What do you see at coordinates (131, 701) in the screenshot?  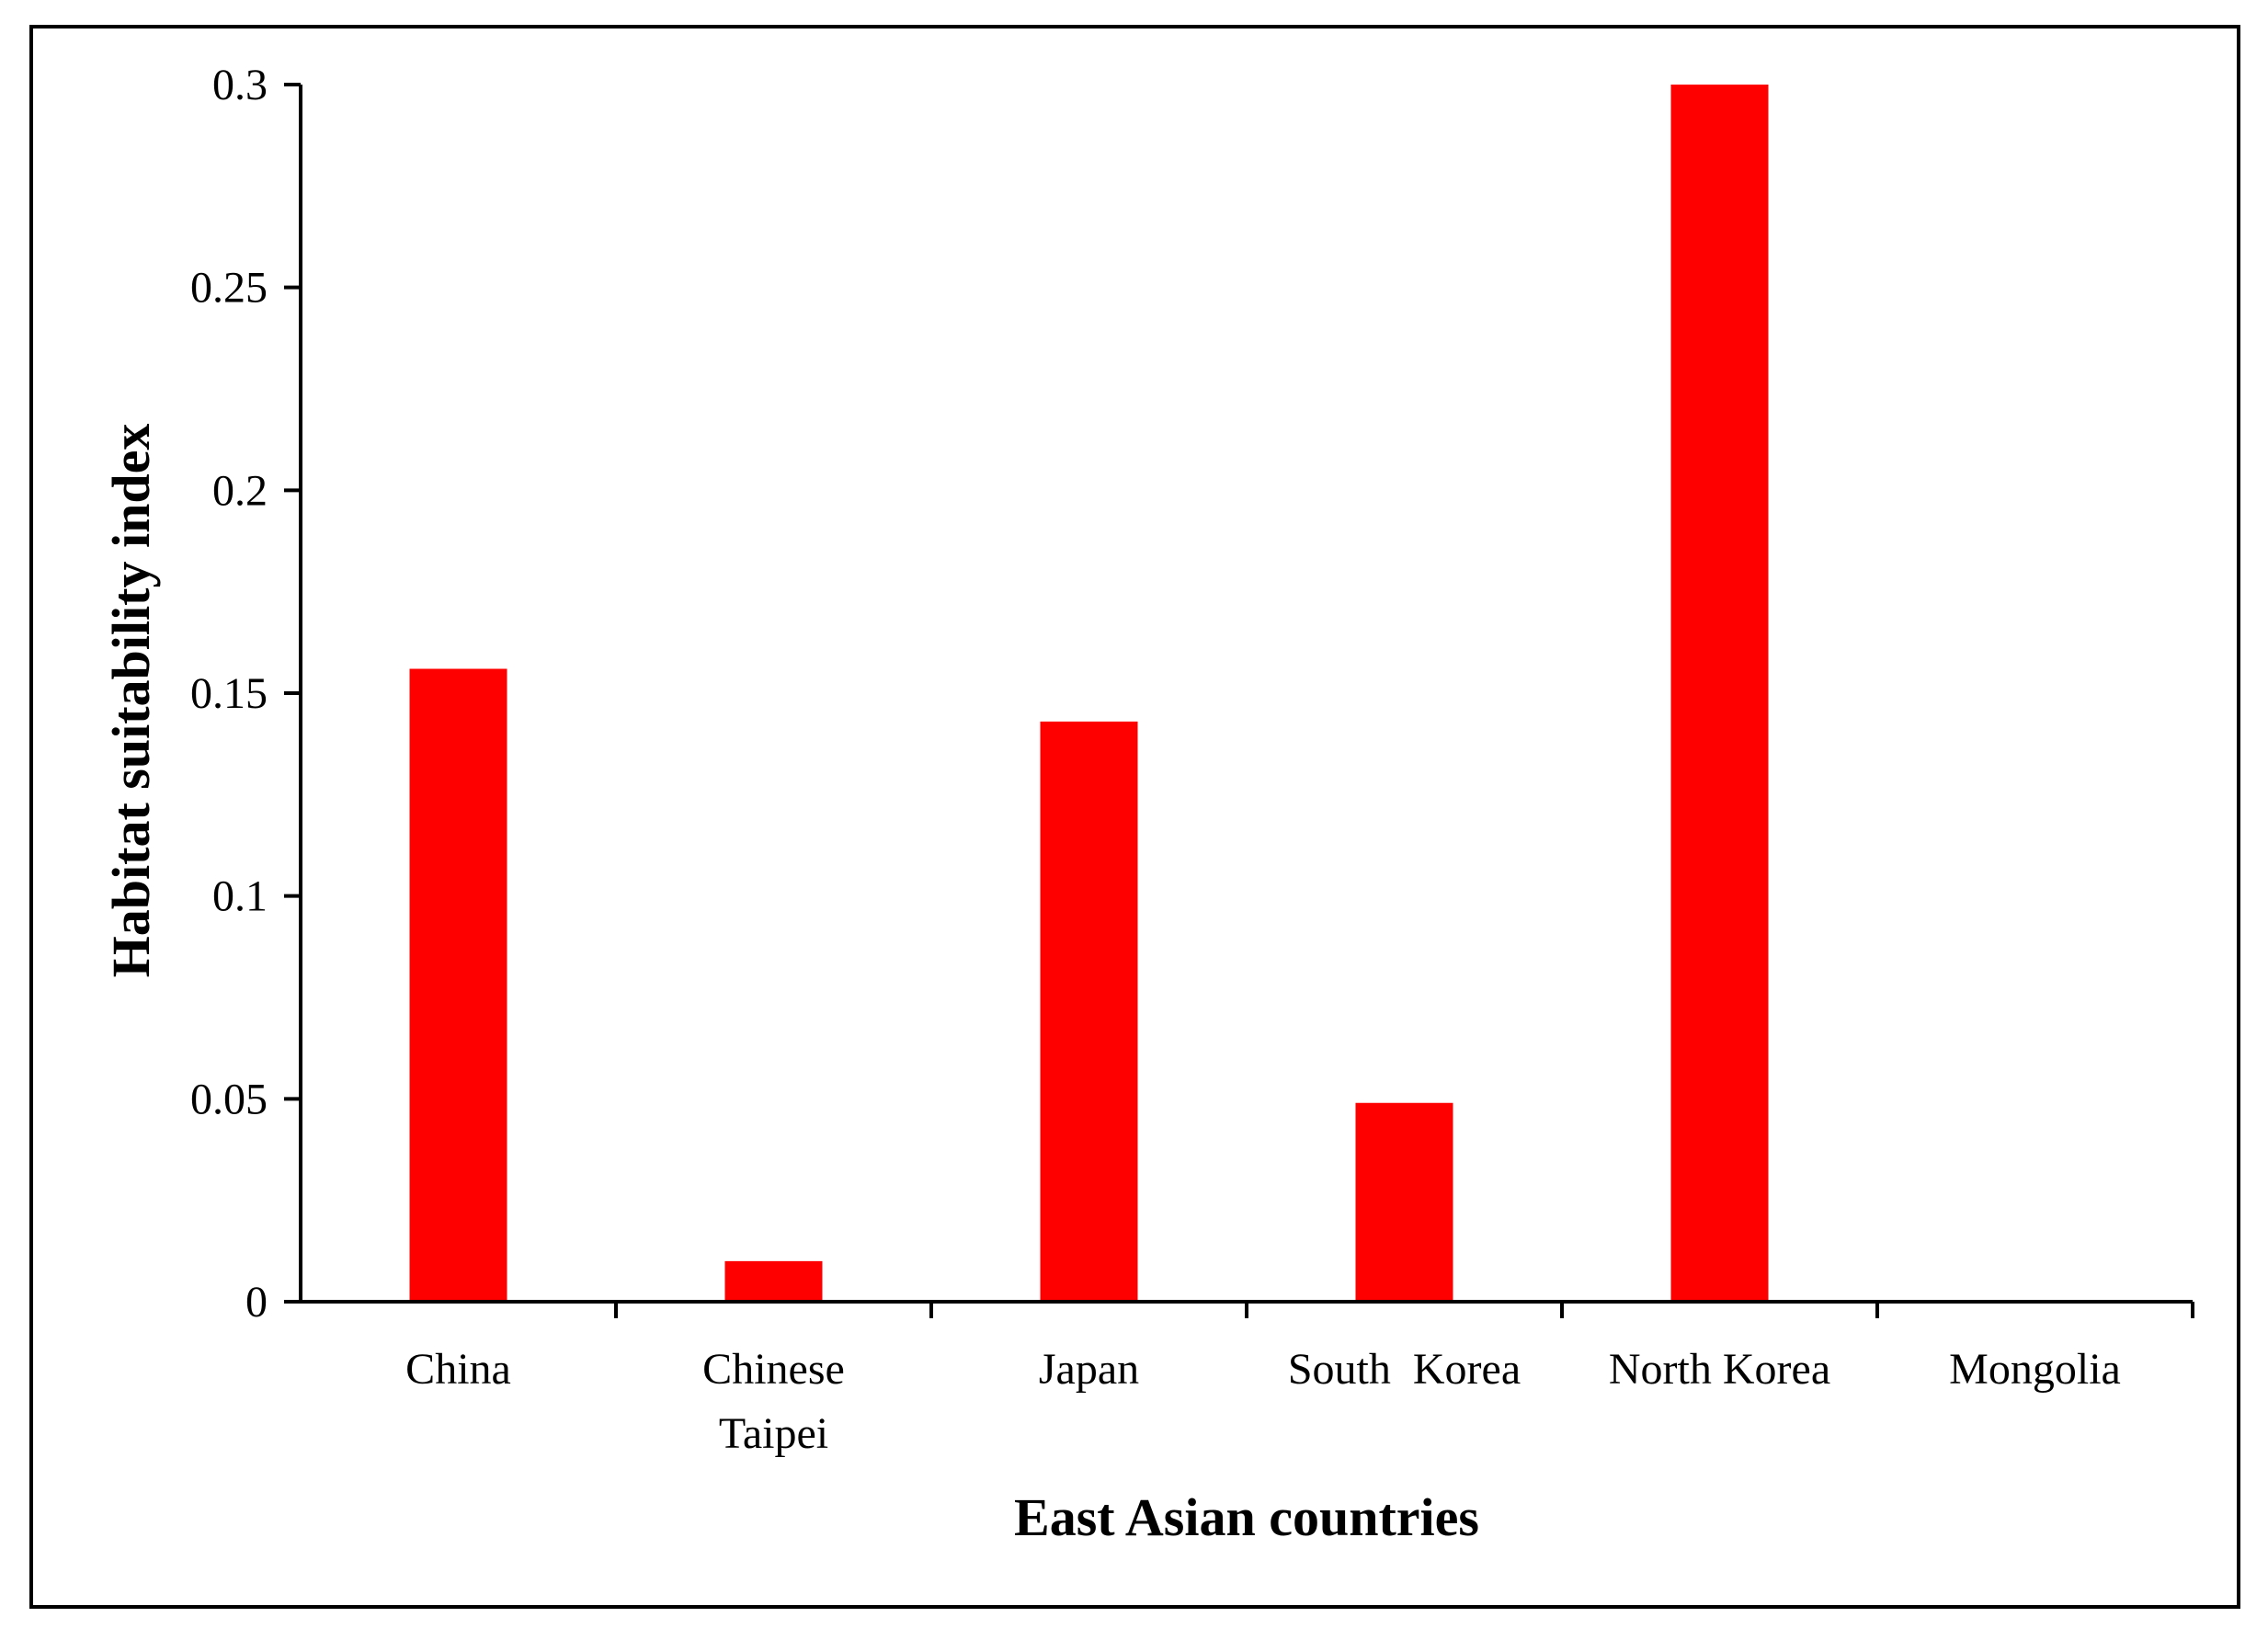 I see `y-axis-title: Habitat suitability index` at bounding box center [131, 701].